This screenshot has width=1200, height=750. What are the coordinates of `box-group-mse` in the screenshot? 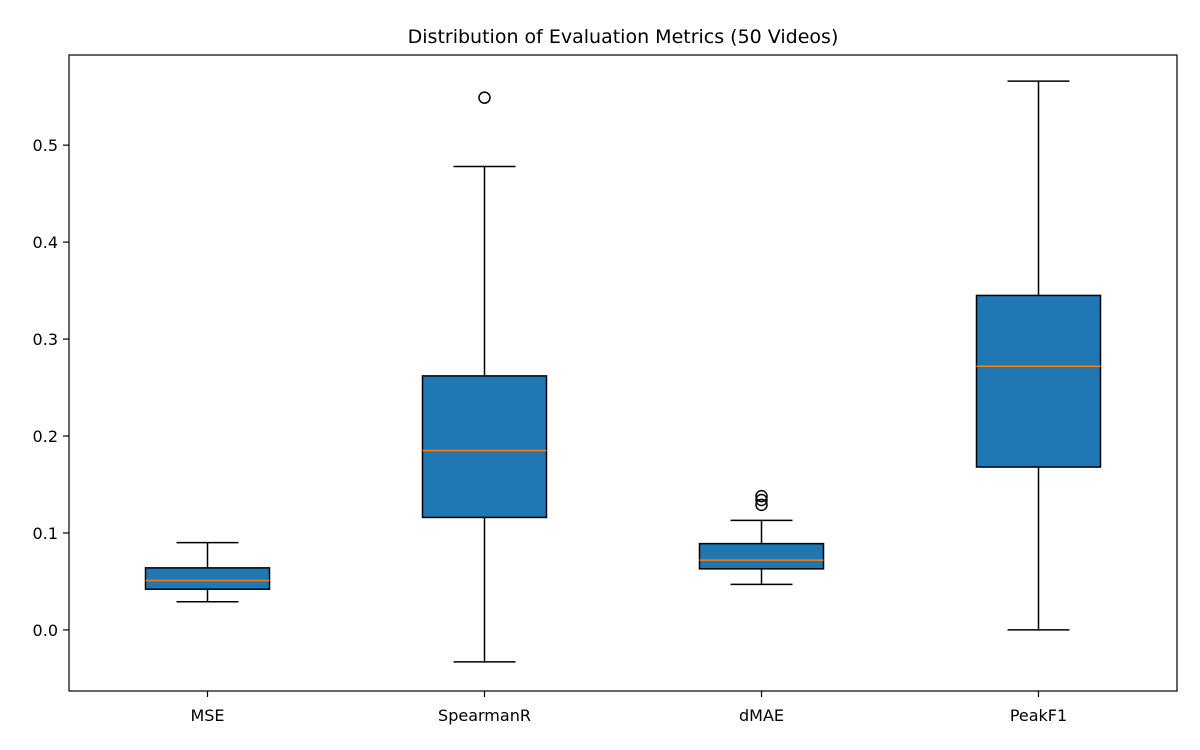 It's located at (207, 572).